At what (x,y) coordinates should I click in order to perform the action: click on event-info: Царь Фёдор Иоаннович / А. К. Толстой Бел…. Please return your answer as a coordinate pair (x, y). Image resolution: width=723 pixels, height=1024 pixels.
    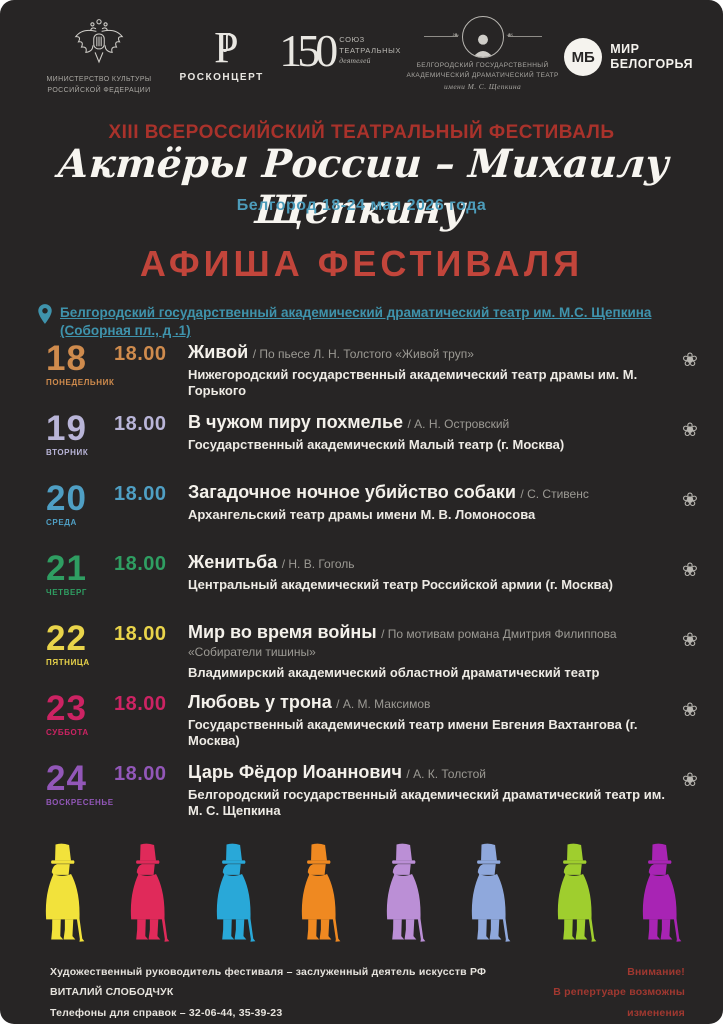
    Looking at the image, I should click on (425, 790).